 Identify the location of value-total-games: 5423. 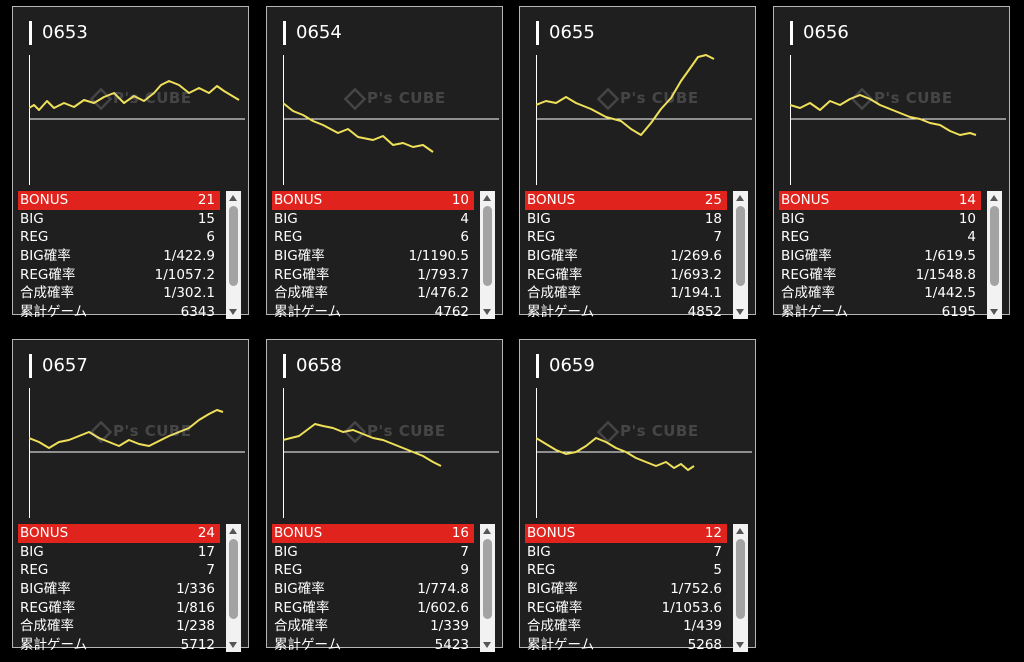
(451, 645).